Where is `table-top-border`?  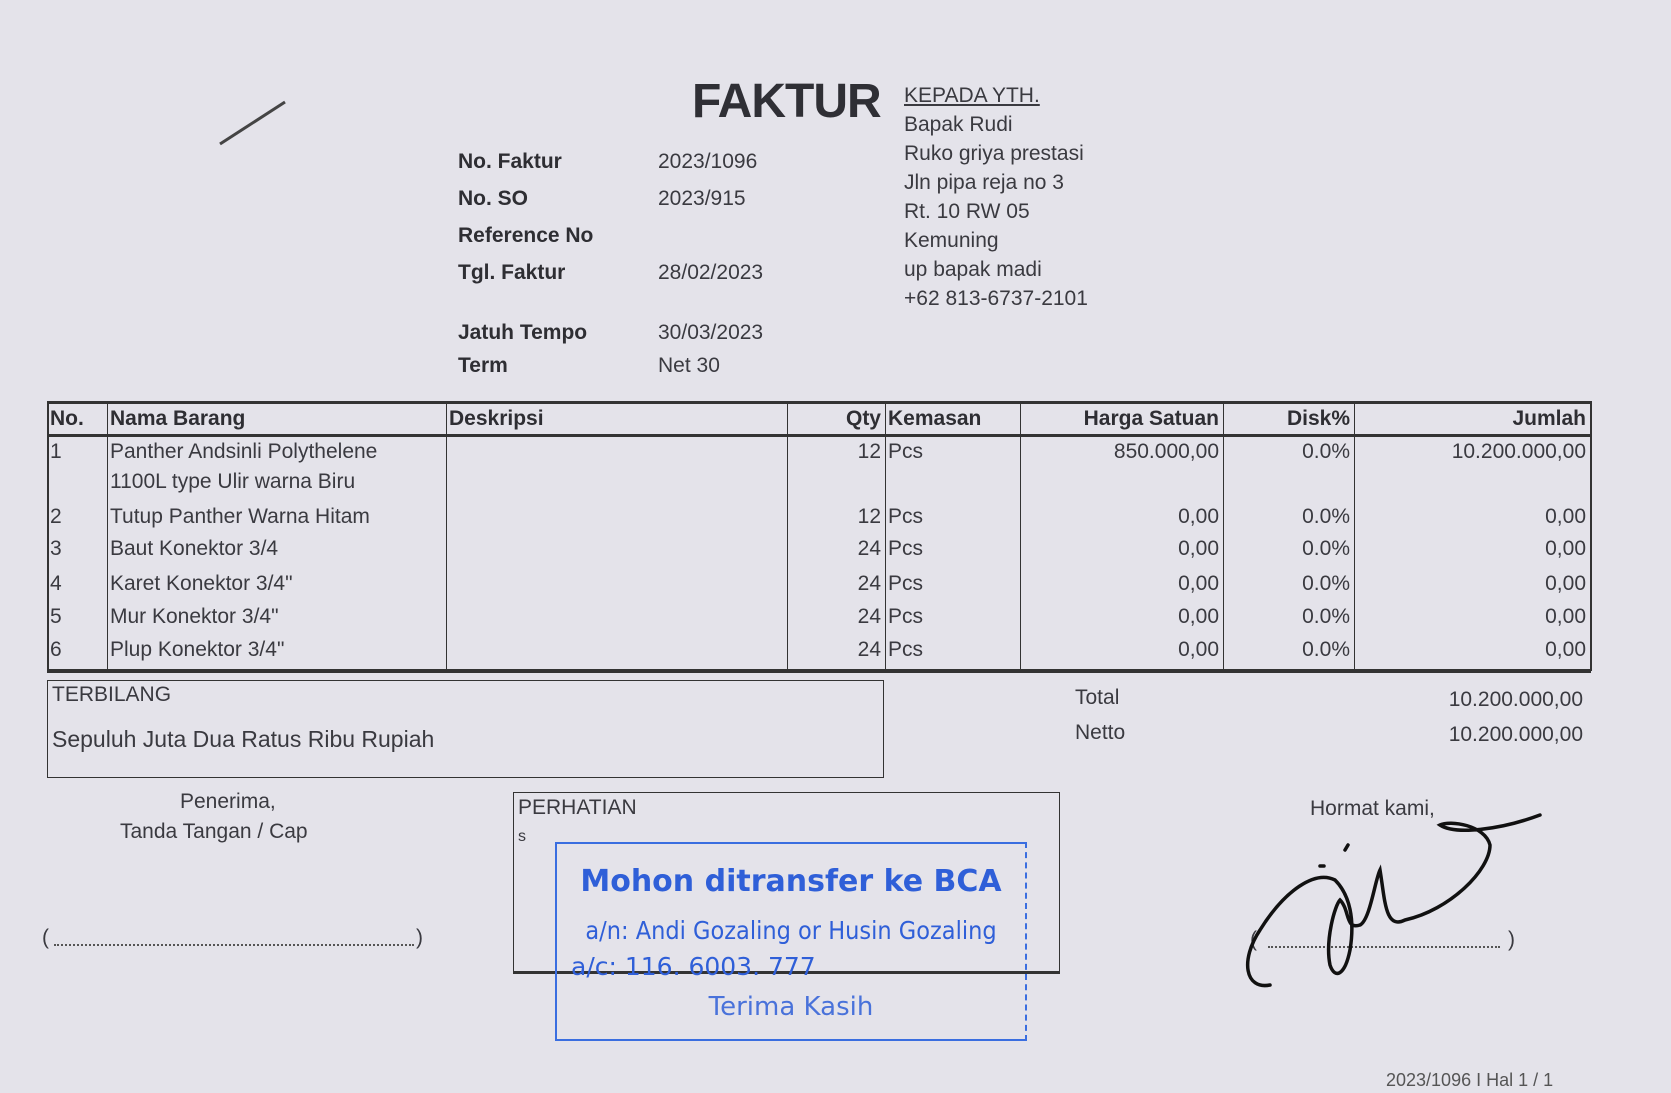 table-top-border is located at coordinates (819, 402).